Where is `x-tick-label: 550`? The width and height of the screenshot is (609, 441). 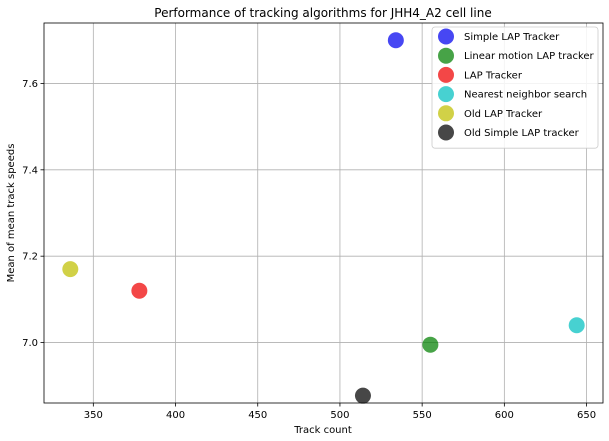 x-tick-label: 550 is located at coordinates (422, 415).